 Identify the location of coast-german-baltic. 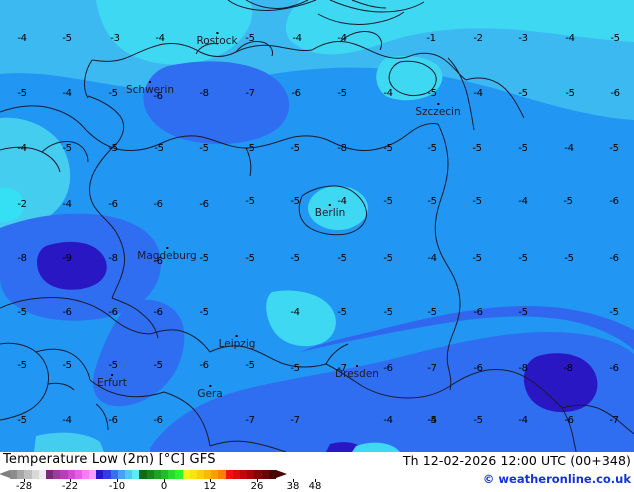
(202, 52).